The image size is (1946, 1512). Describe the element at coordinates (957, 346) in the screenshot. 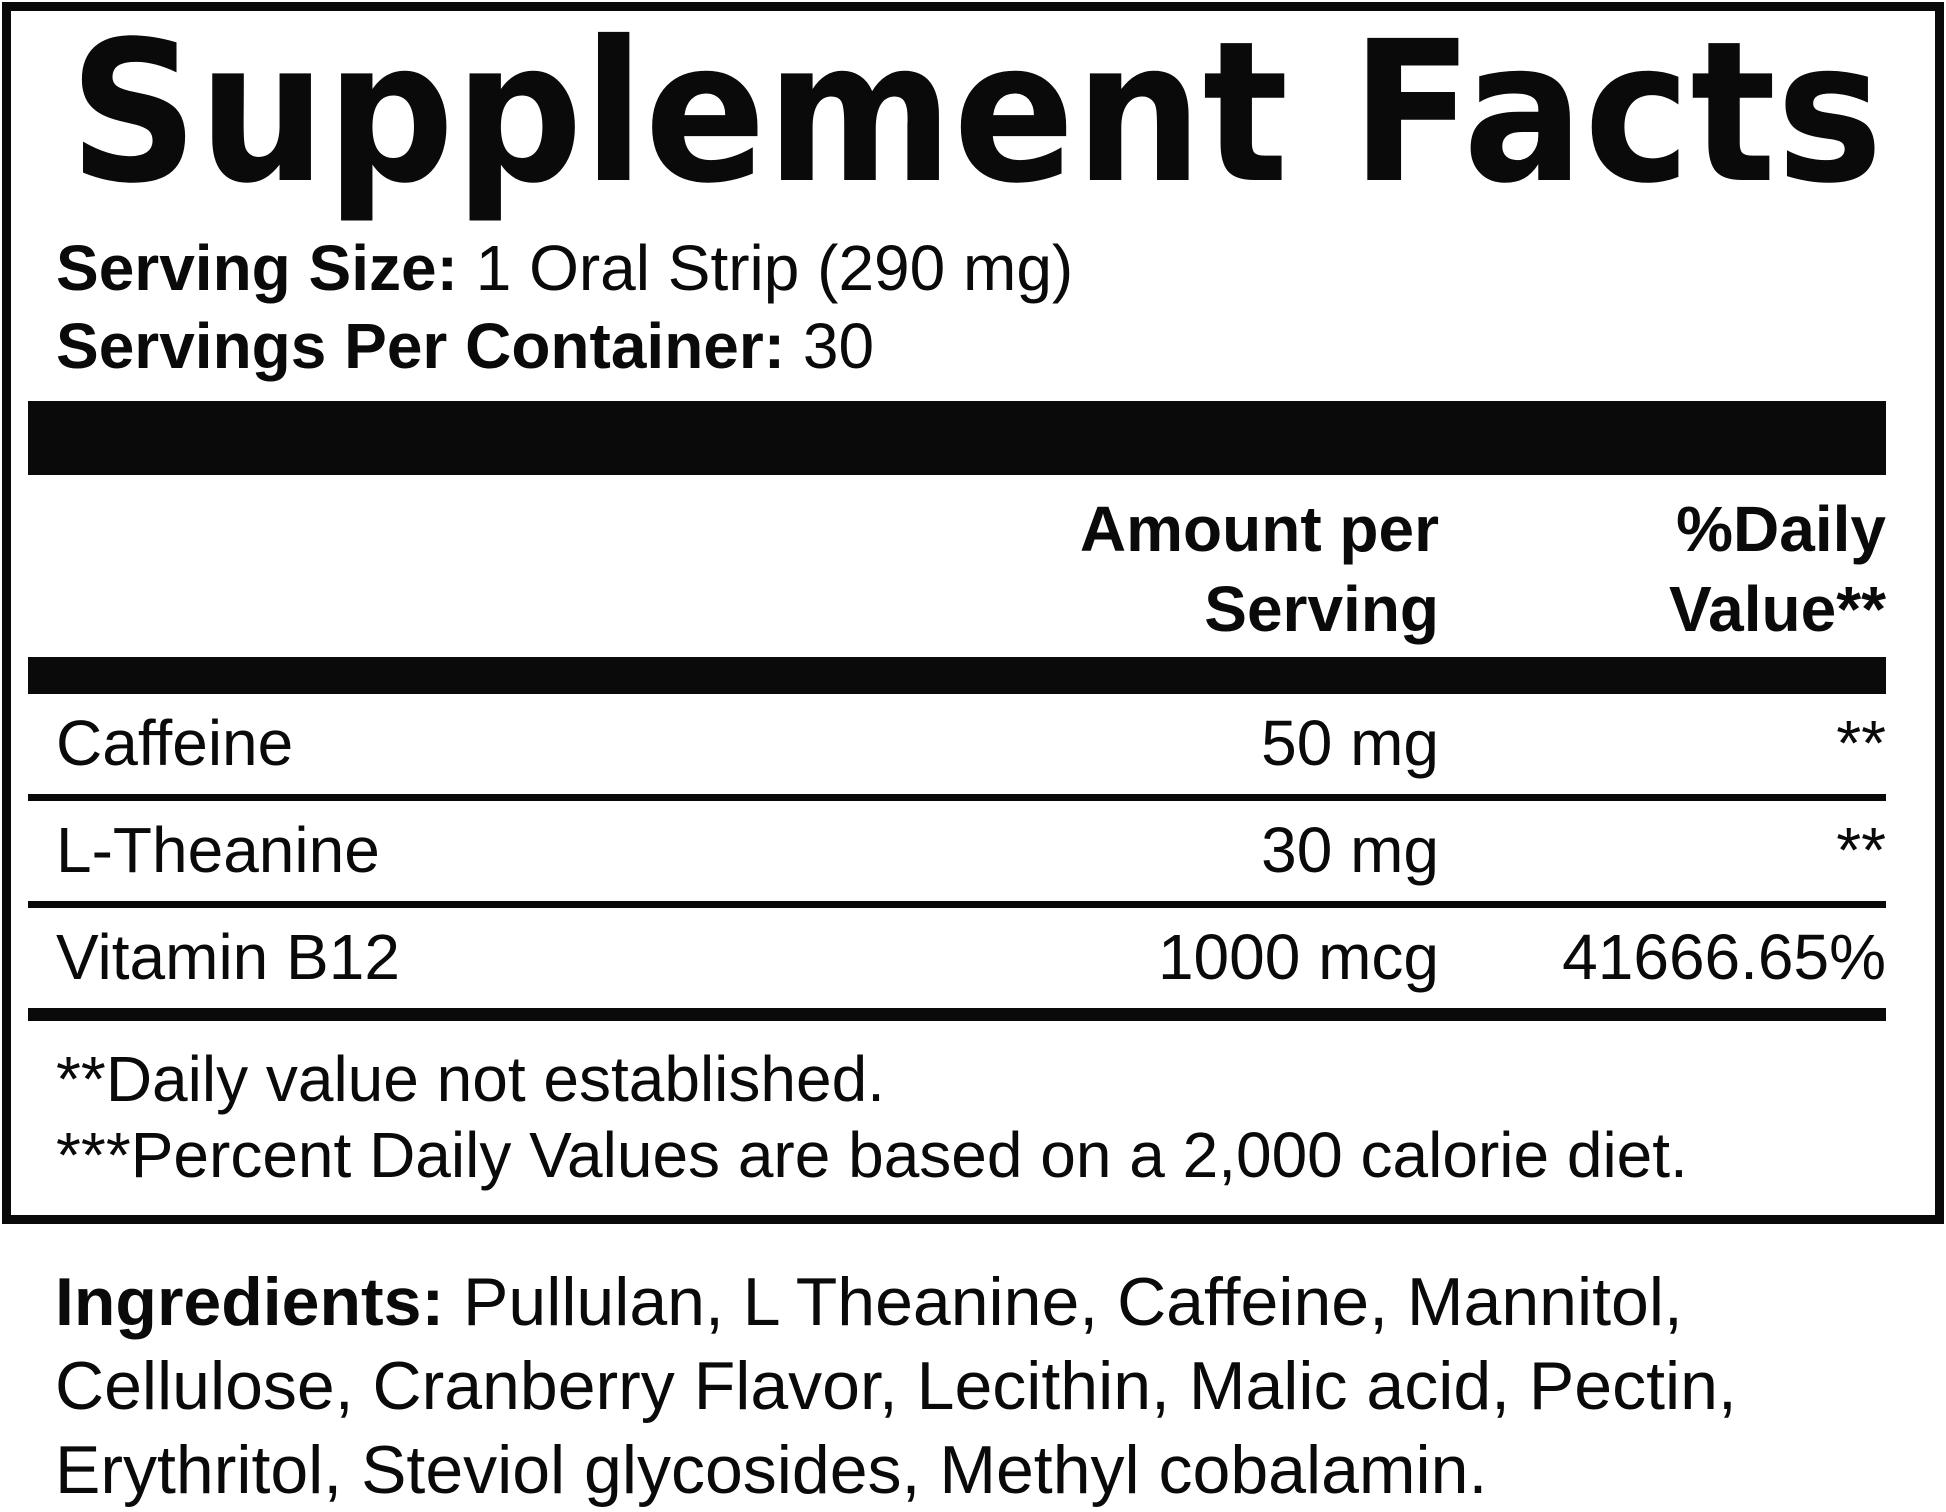

I see `servings-per-container-line: Servings Per Container: 30` at that location.